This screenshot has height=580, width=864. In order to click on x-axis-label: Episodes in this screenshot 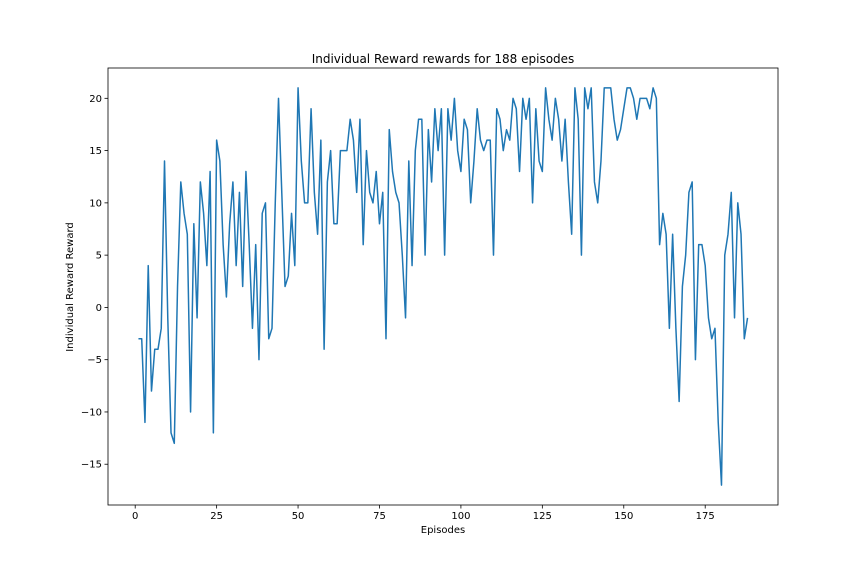, I will do `click(443, 530)`.